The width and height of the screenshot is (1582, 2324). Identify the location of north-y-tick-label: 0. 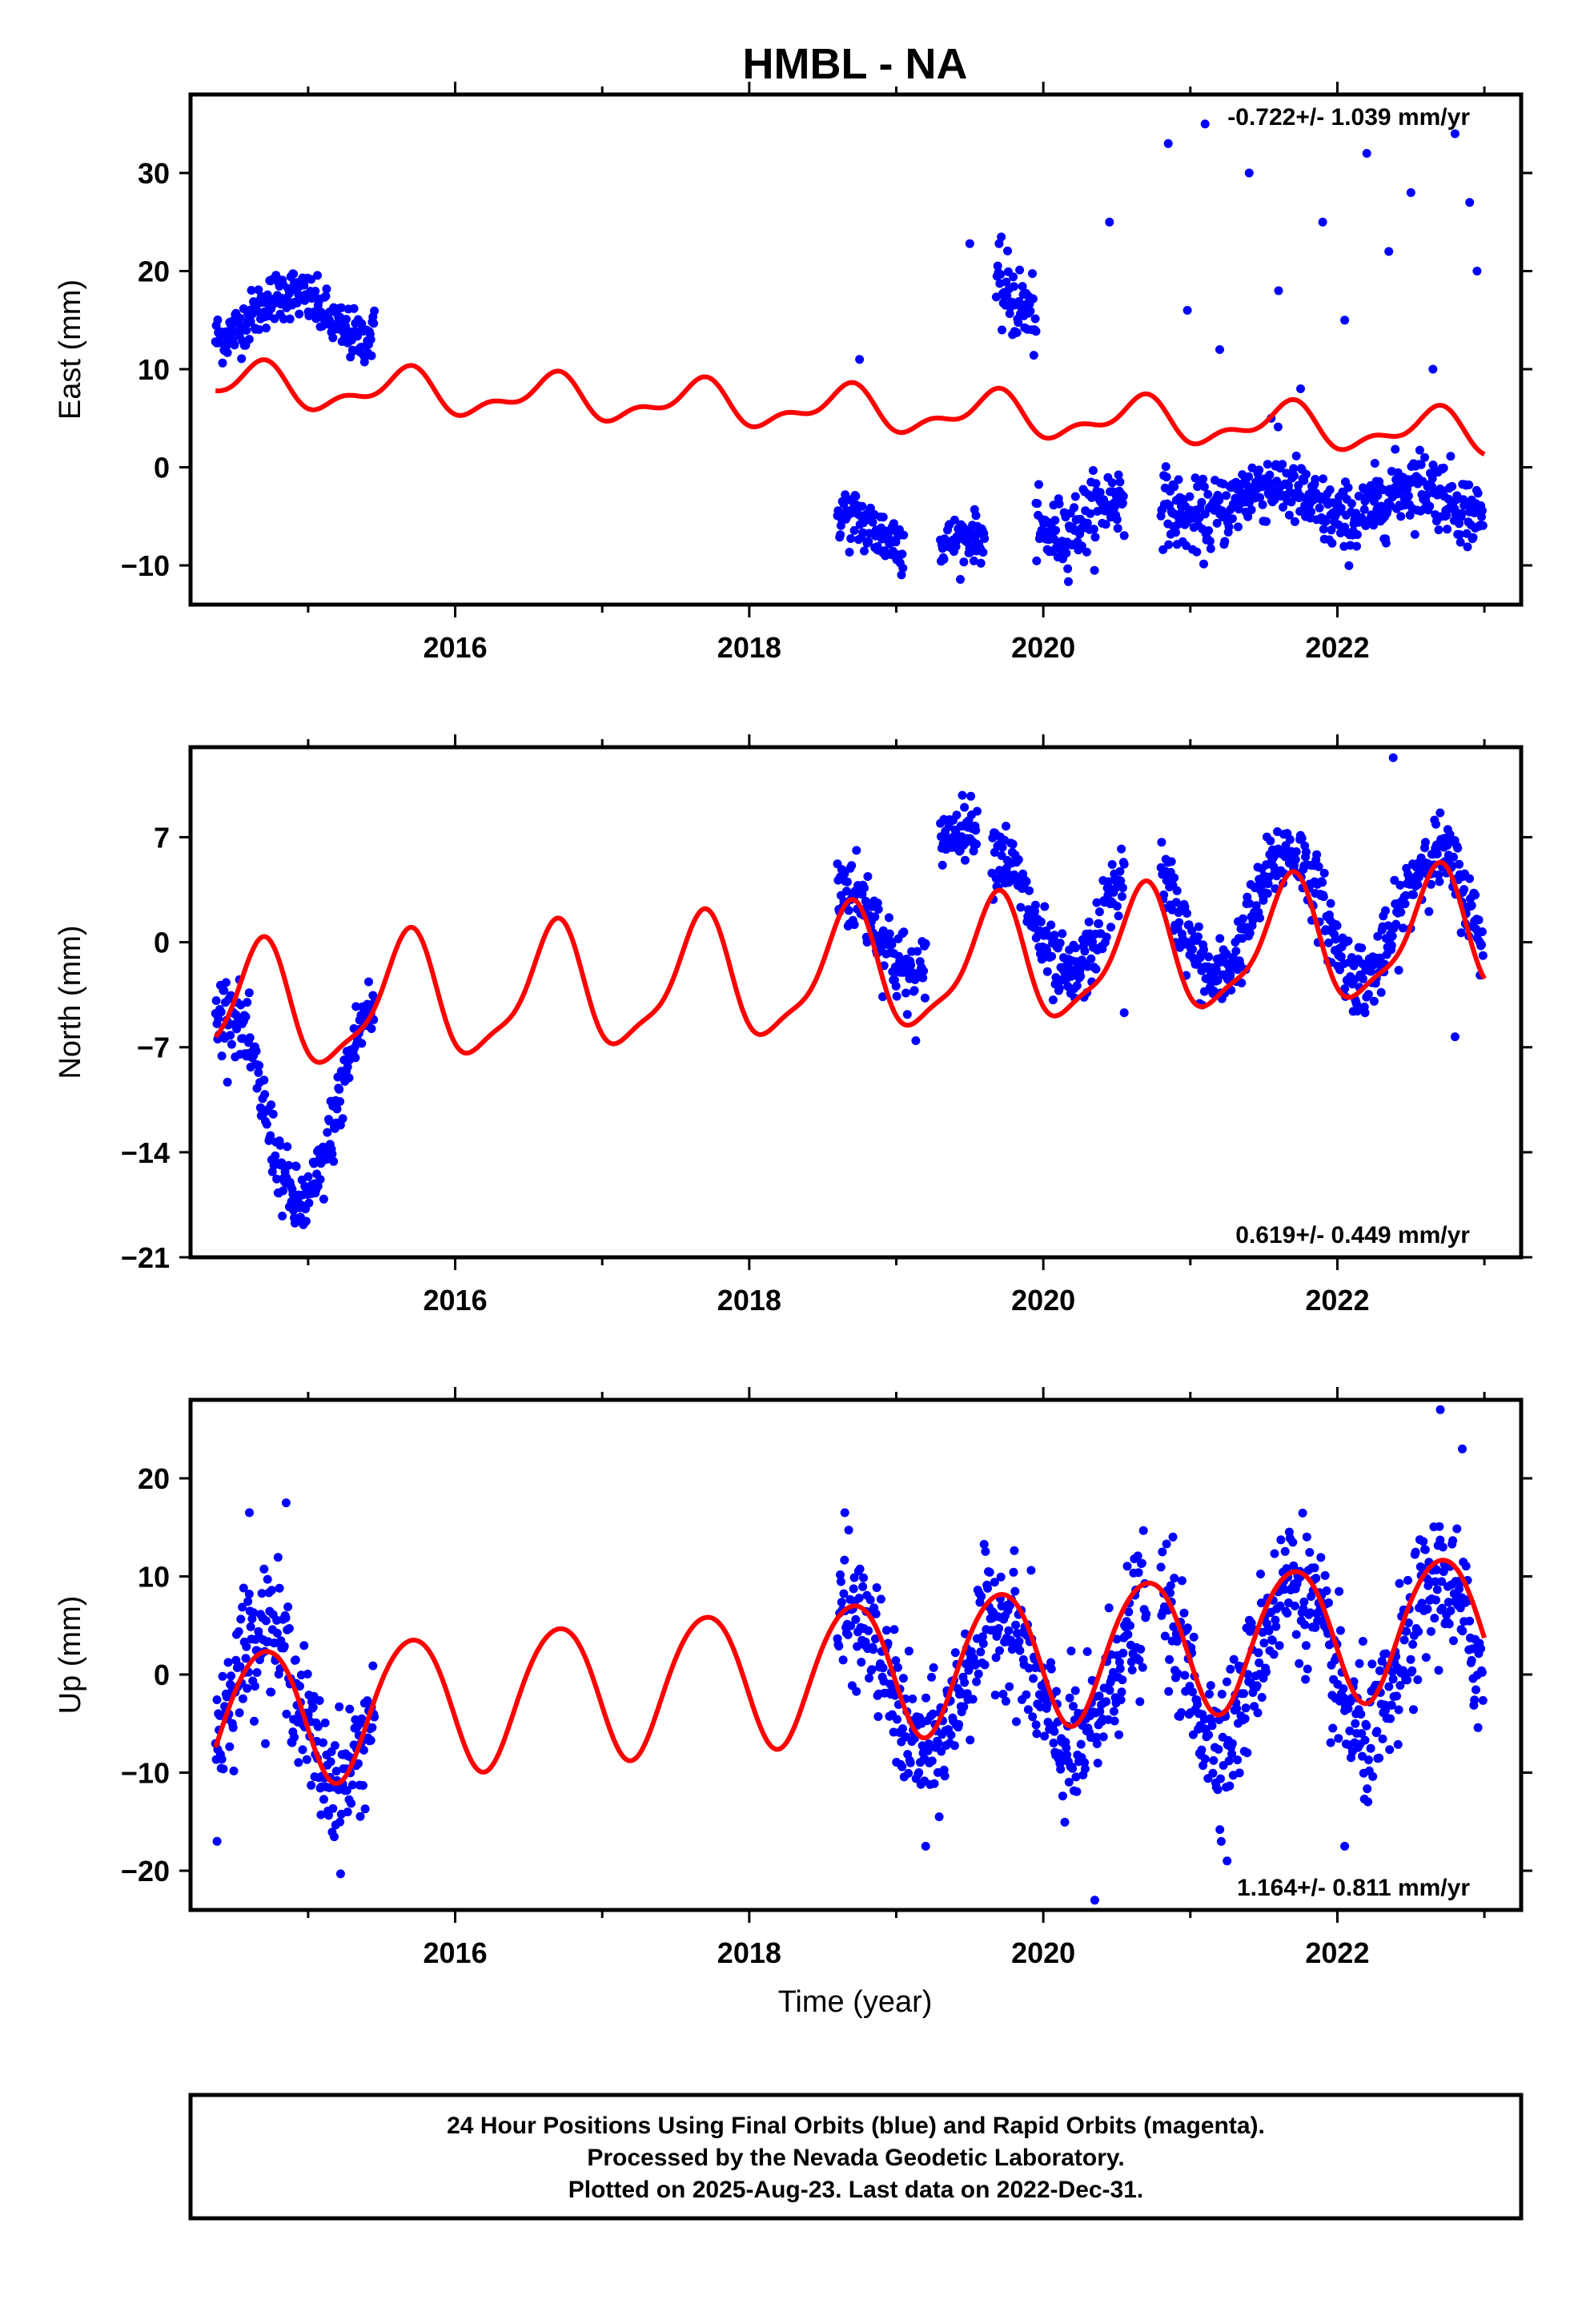
(162, 943).